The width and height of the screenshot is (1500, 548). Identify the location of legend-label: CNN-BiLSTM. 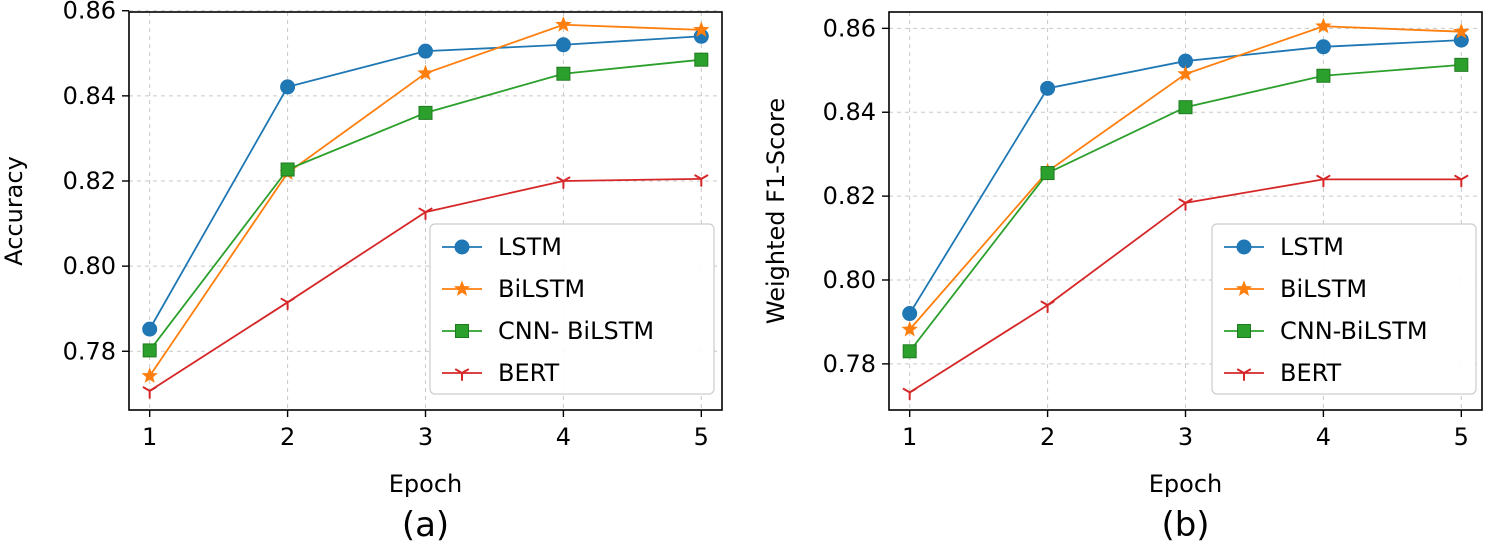
(1354, 331).